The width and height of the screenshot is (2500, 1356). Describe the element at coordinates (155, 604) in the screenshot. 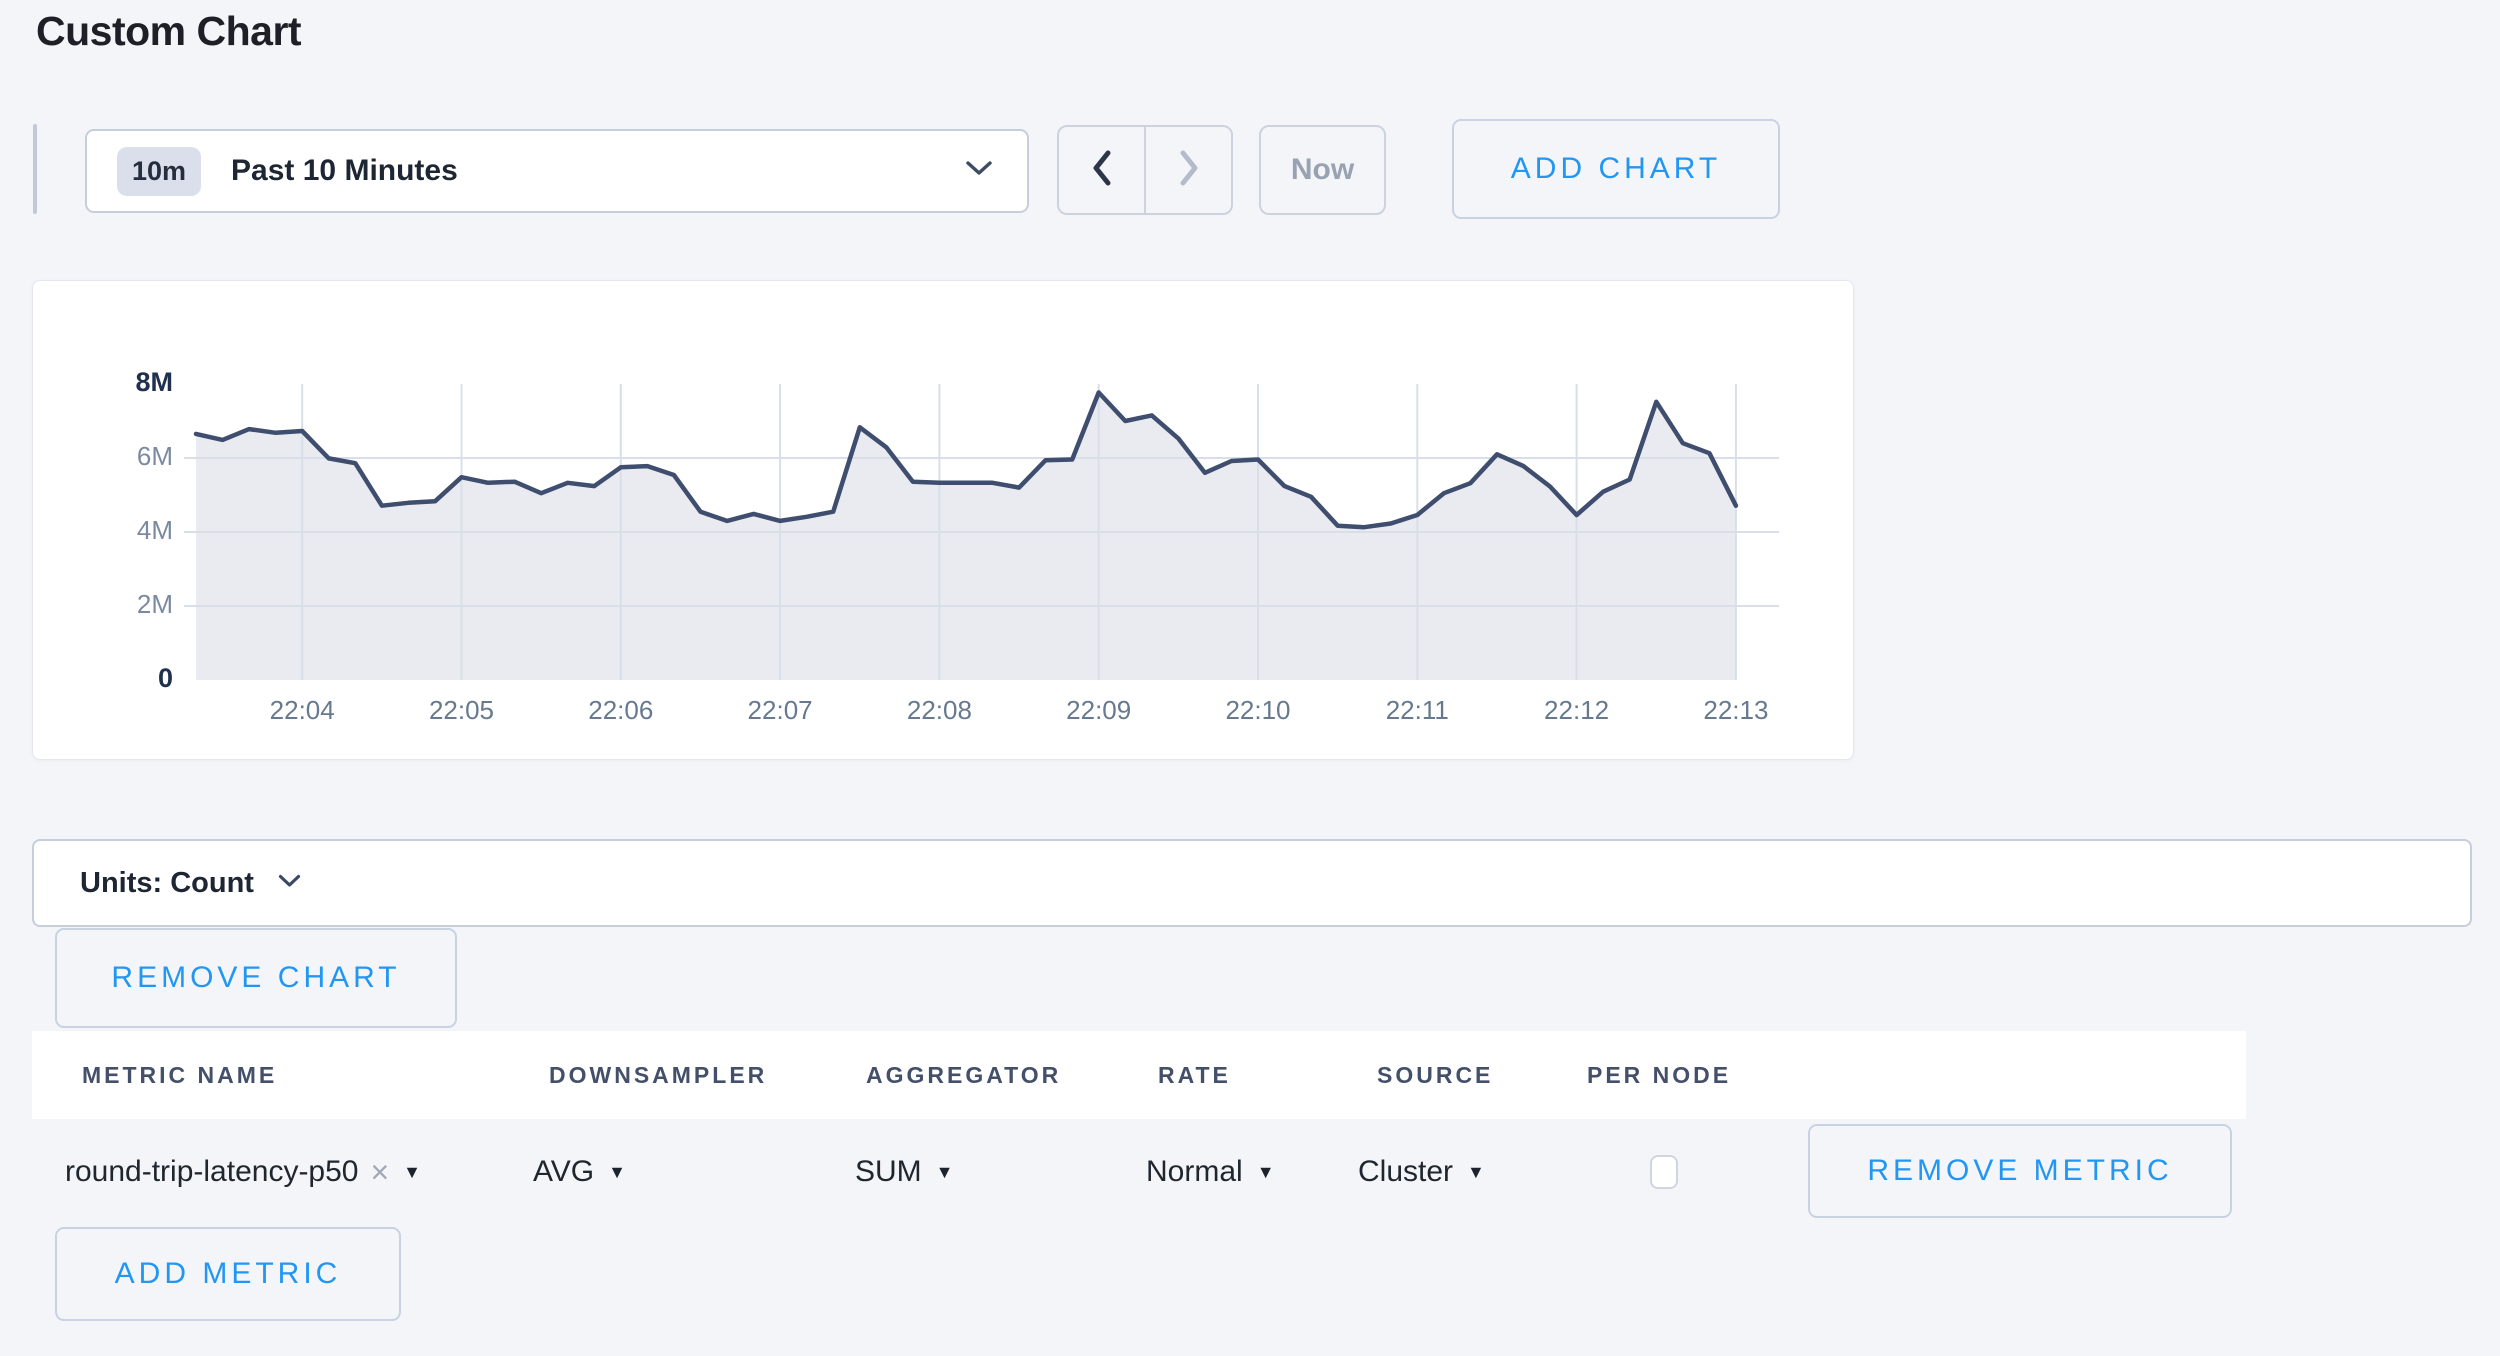

I see `svg-text: 2M` at that location.